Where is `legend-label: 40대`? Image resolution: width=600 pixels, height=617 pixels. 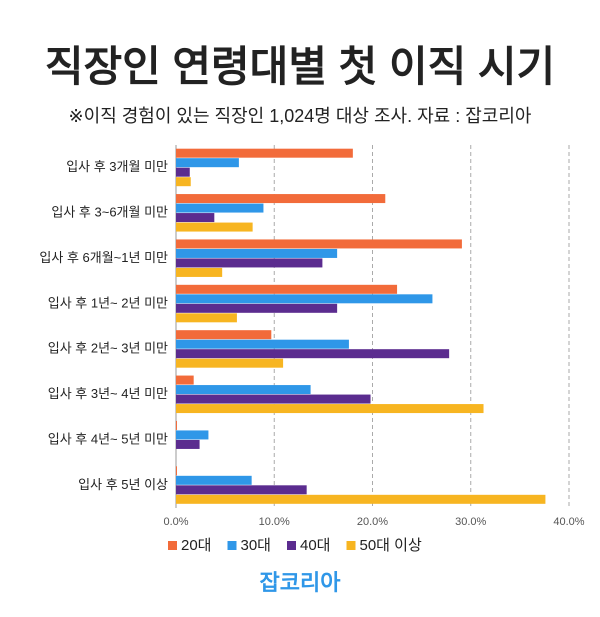 legend-label: 40대 is located at coordinates (315, 545).